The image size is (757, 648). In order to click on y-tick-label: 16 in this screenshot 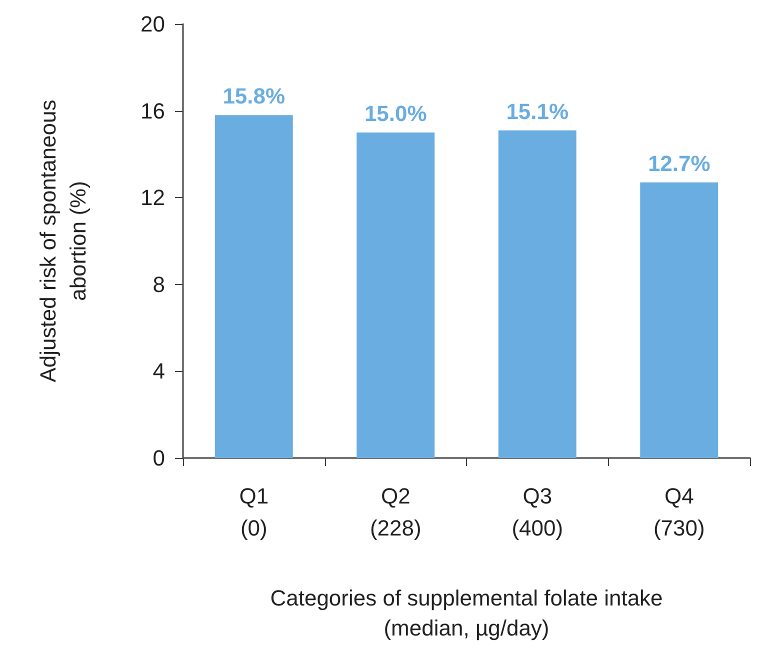, I will do `click(152, 111)`.